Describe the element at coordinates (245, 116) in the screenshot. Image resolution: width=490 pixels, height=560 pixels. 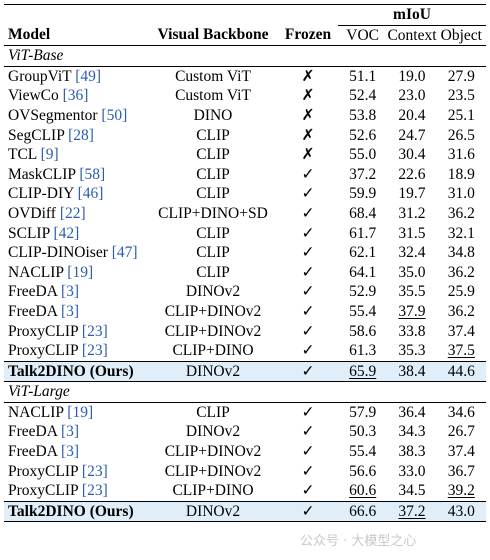
I see `table-row: OVSegmentor [50] DINO ✗ 53.8 20.4 25.1` at that location.